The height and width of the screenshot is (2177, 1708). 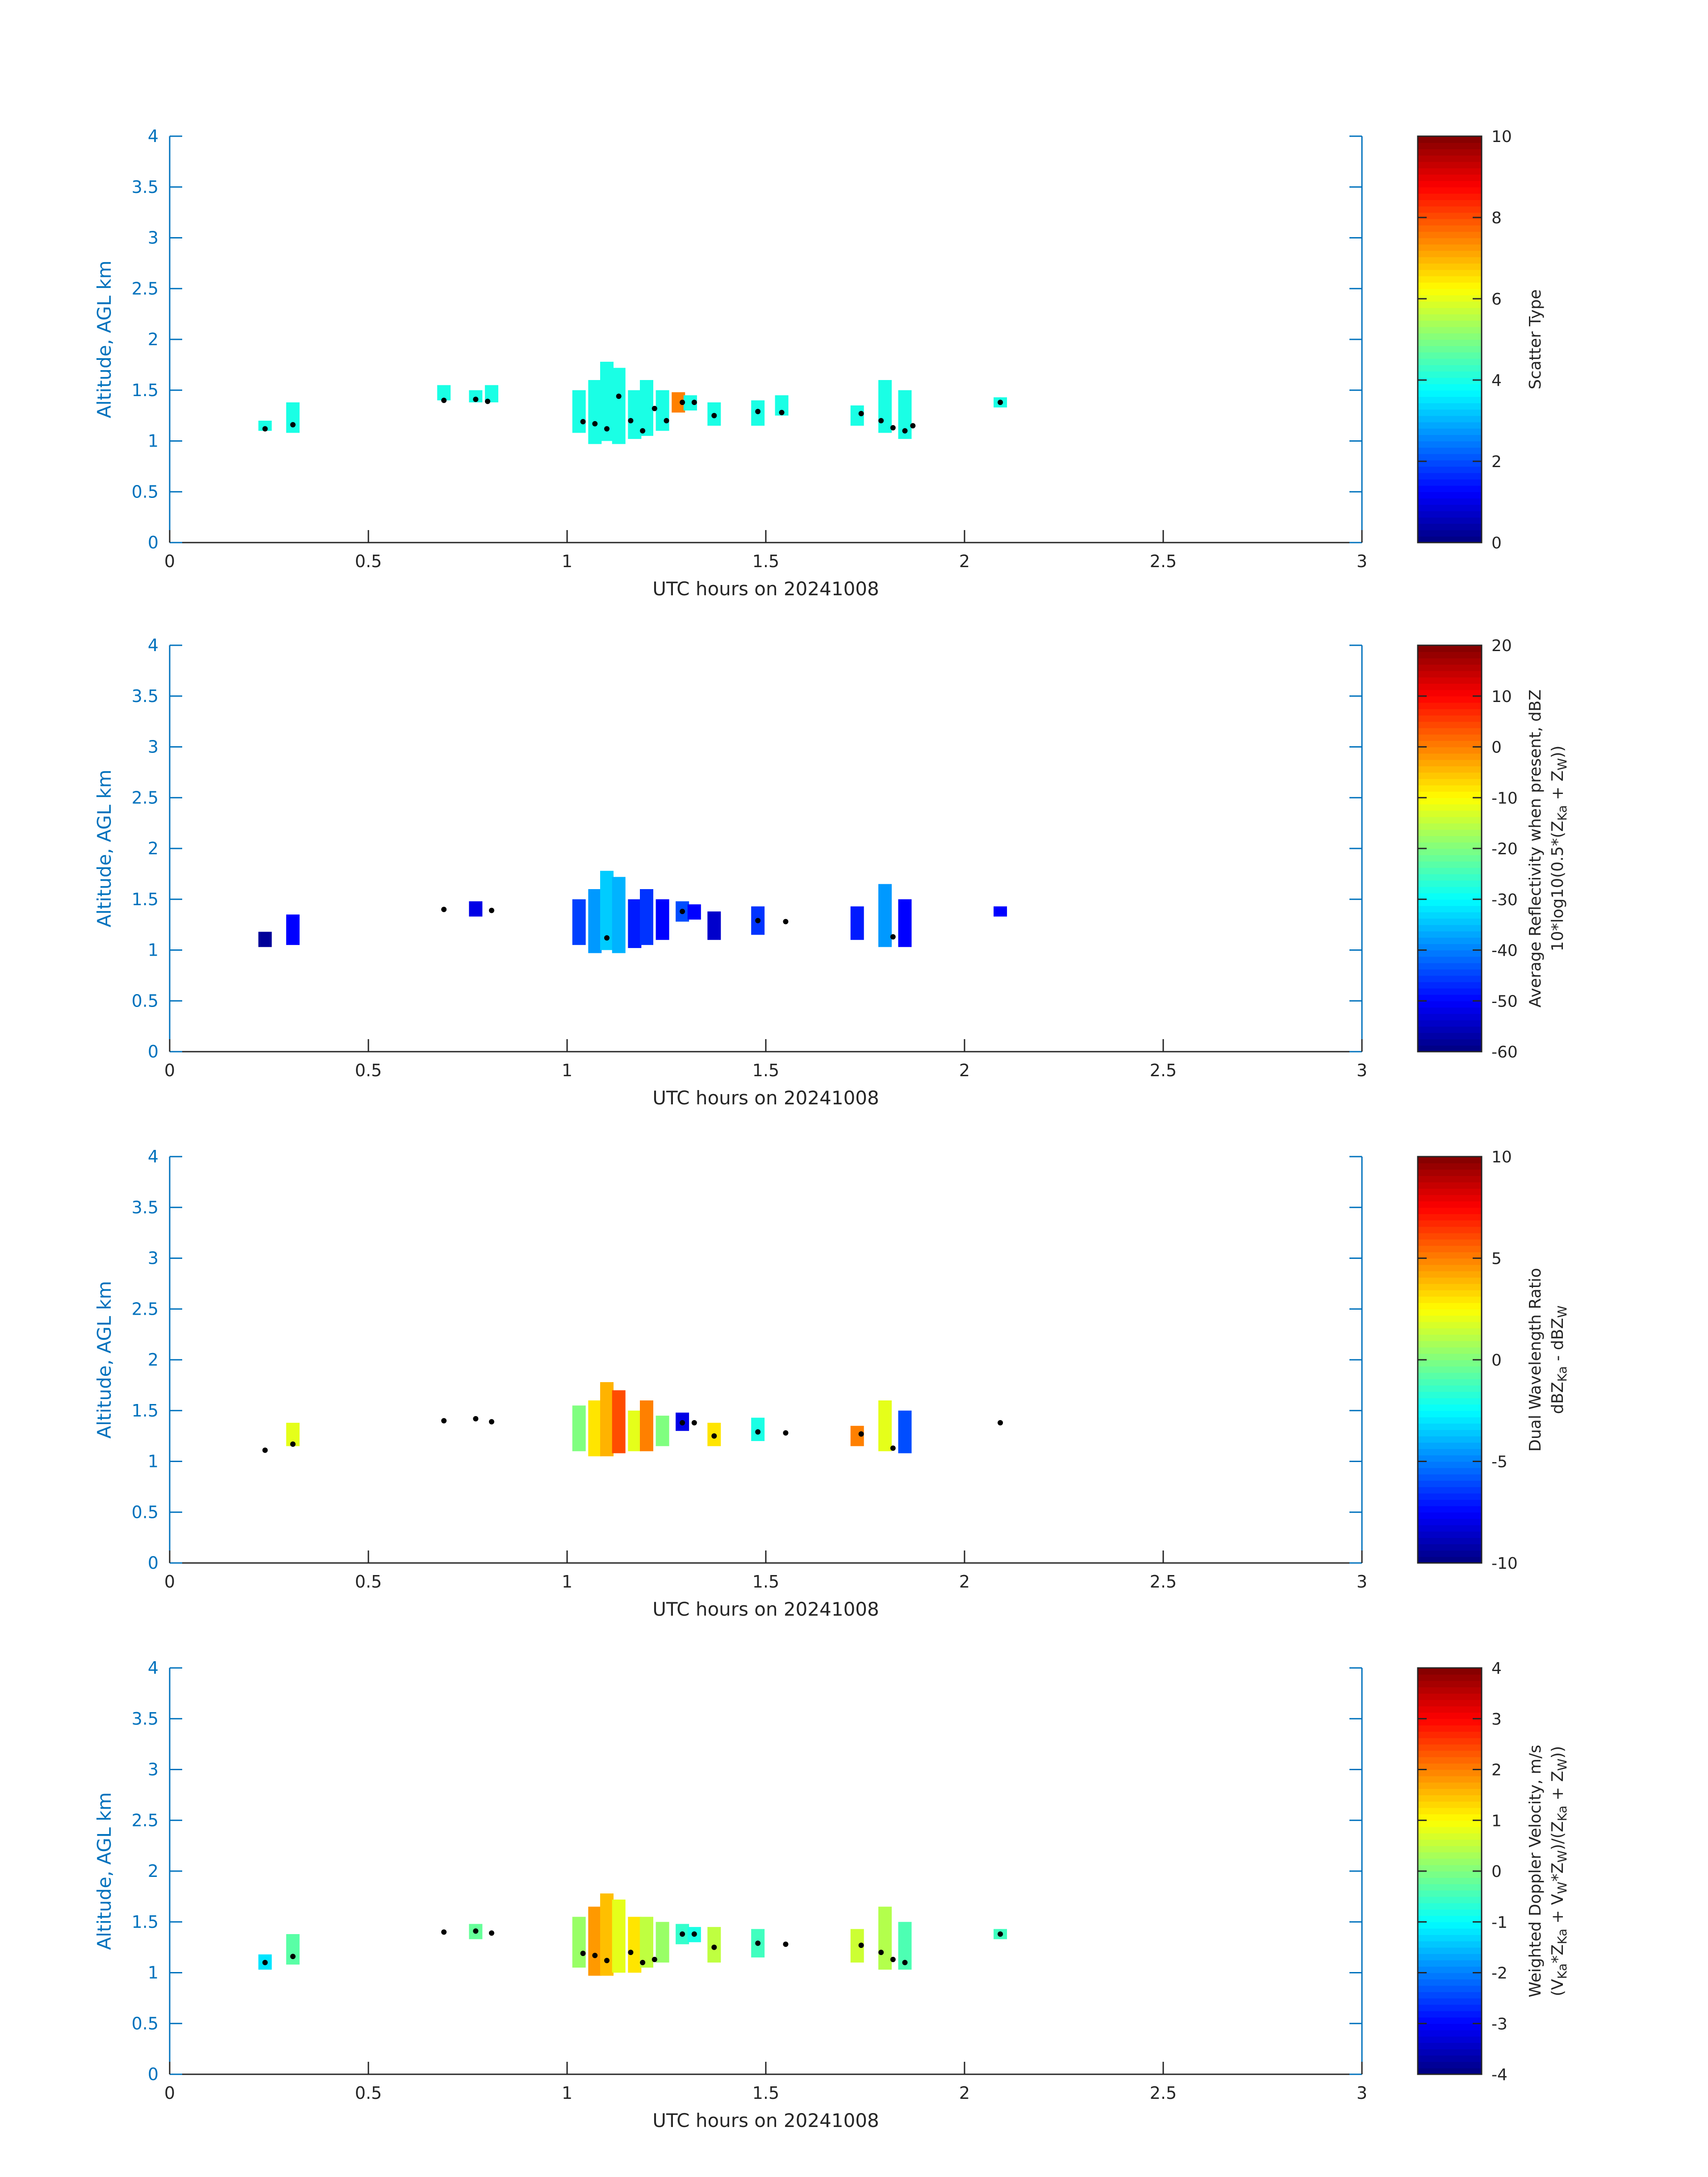 I want to click on y-tick-label: 3.5, so click(x=145, y=1719).